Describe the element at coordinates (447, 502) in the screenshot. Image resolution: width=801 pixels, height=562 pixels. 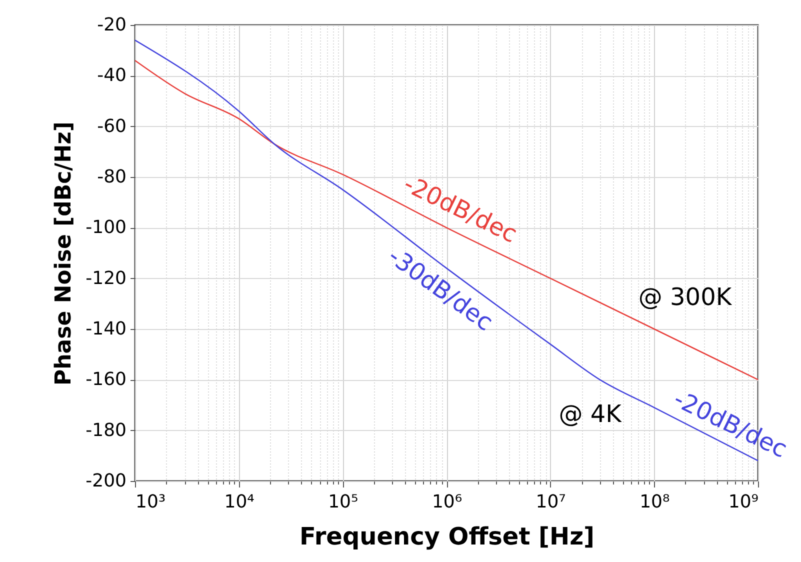
I see `x-tick-label: 10⁶` at that location.